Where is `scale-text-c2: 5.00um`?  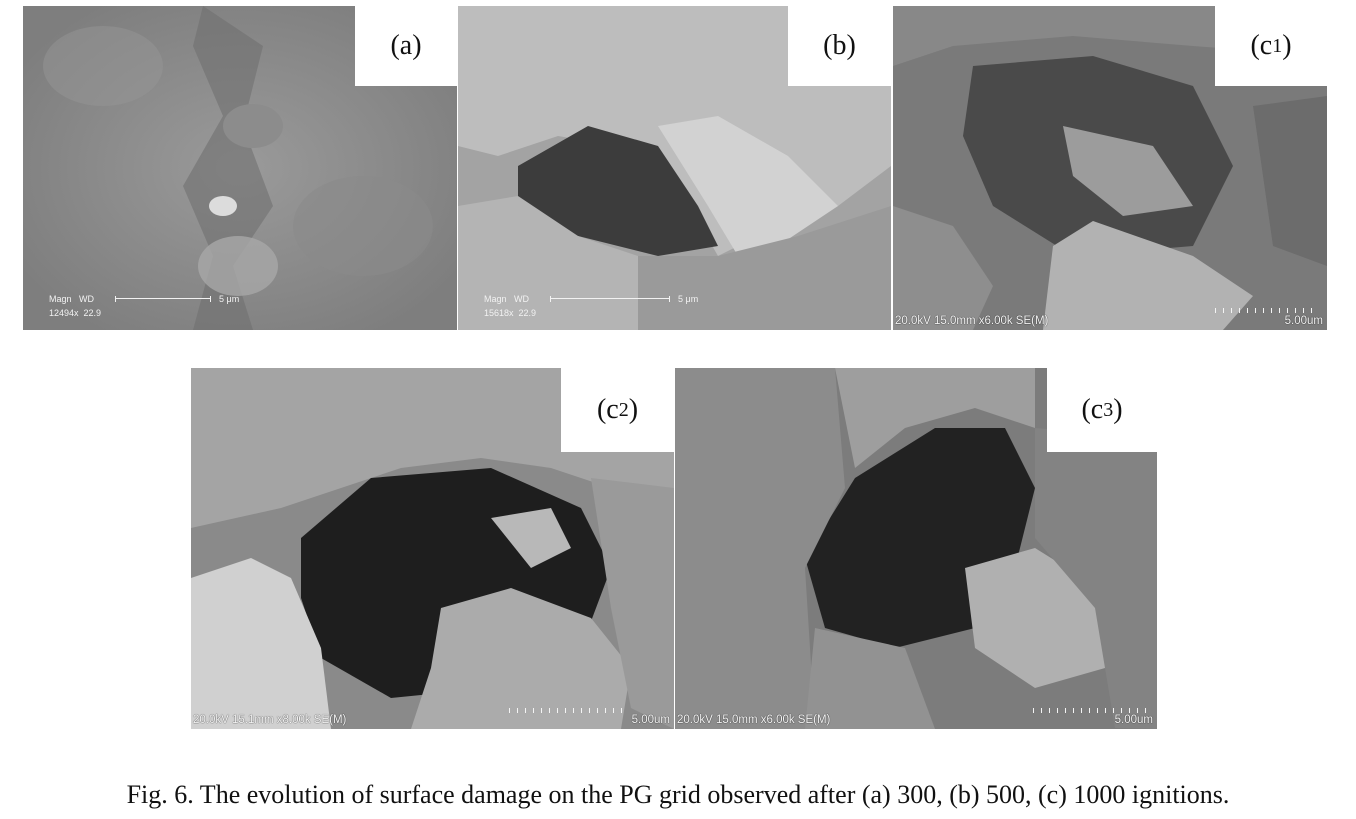 scale-text-c2: 5.00um is located at coordinates (651, 720).